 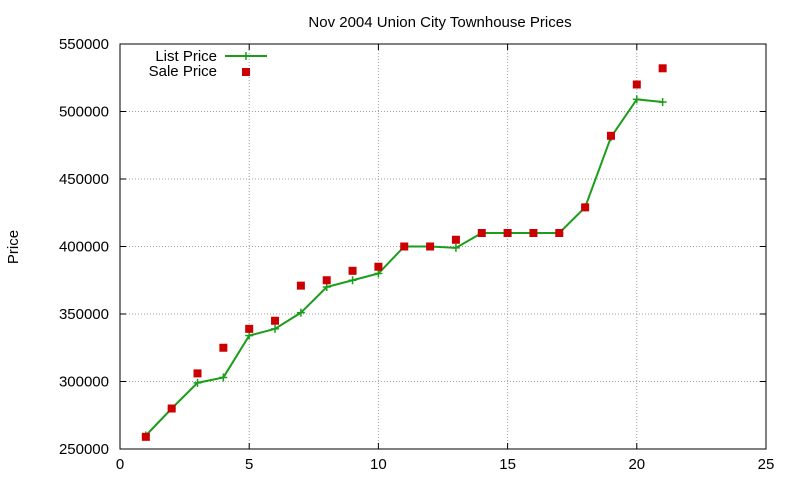 I want to click on legend-swatch-list-price-marker, so click(x=246, y=56).